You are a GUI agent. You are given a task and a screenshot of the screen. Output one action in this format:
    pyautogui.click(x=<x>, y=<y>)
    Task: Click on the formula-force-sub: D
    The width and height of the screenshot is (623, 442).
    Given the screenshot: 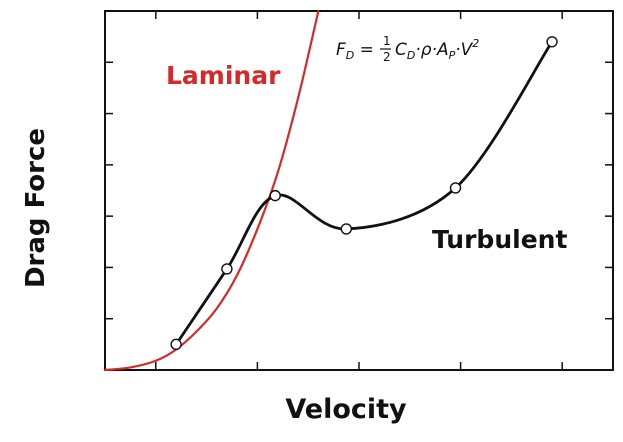 What is the action you would take?
    pyautogui.click(x=350, y=55)
    